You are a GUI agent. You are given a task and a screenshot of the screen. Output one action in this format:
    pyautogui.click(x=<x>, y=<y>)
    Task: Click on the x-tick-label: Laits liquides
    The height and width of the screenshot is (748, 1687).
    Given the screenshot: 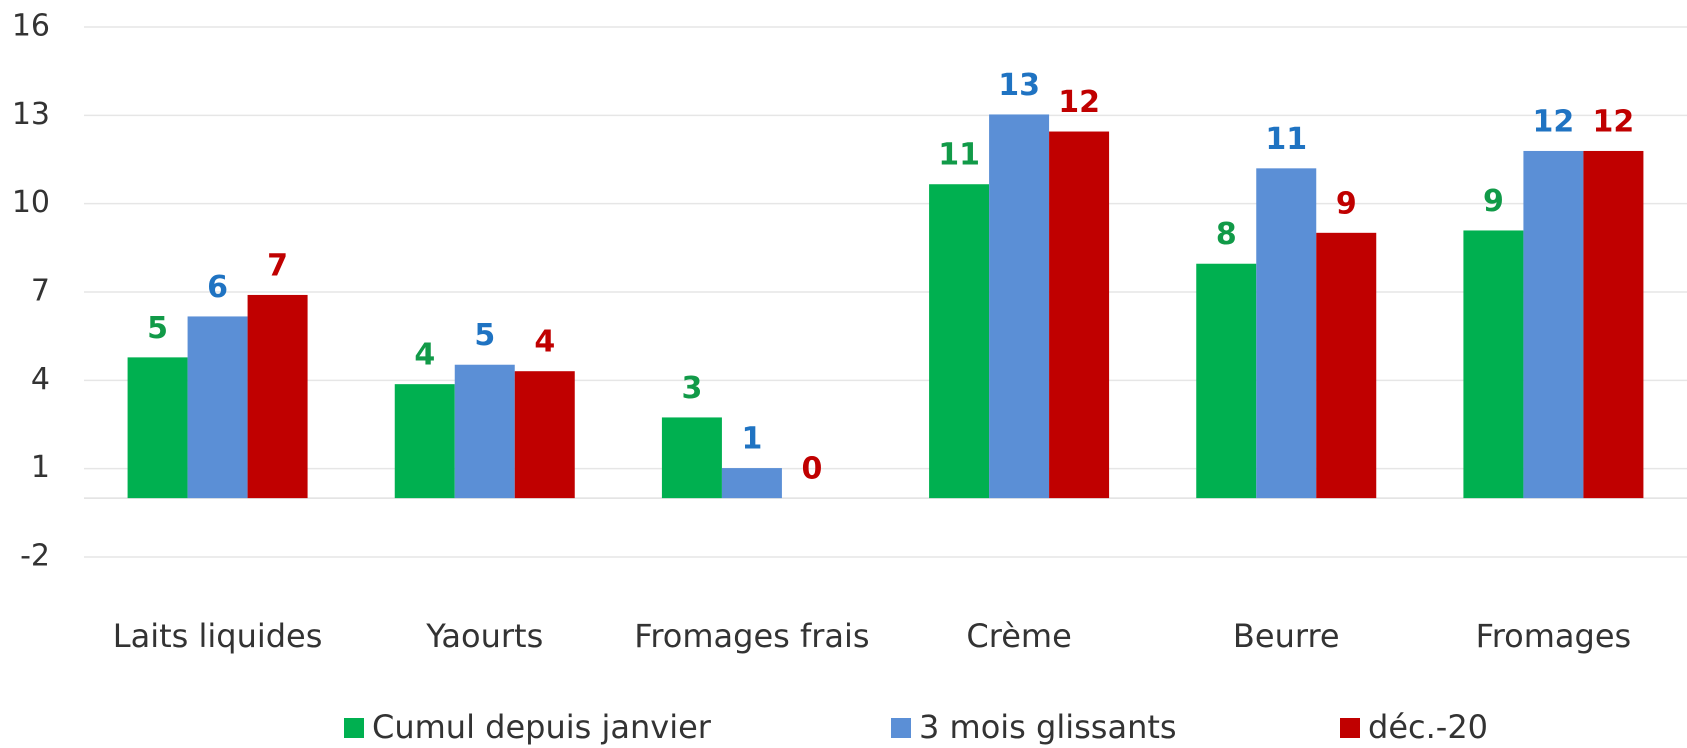 What is the action you would take?
    pyautogui.click(x=218, y=636)
    